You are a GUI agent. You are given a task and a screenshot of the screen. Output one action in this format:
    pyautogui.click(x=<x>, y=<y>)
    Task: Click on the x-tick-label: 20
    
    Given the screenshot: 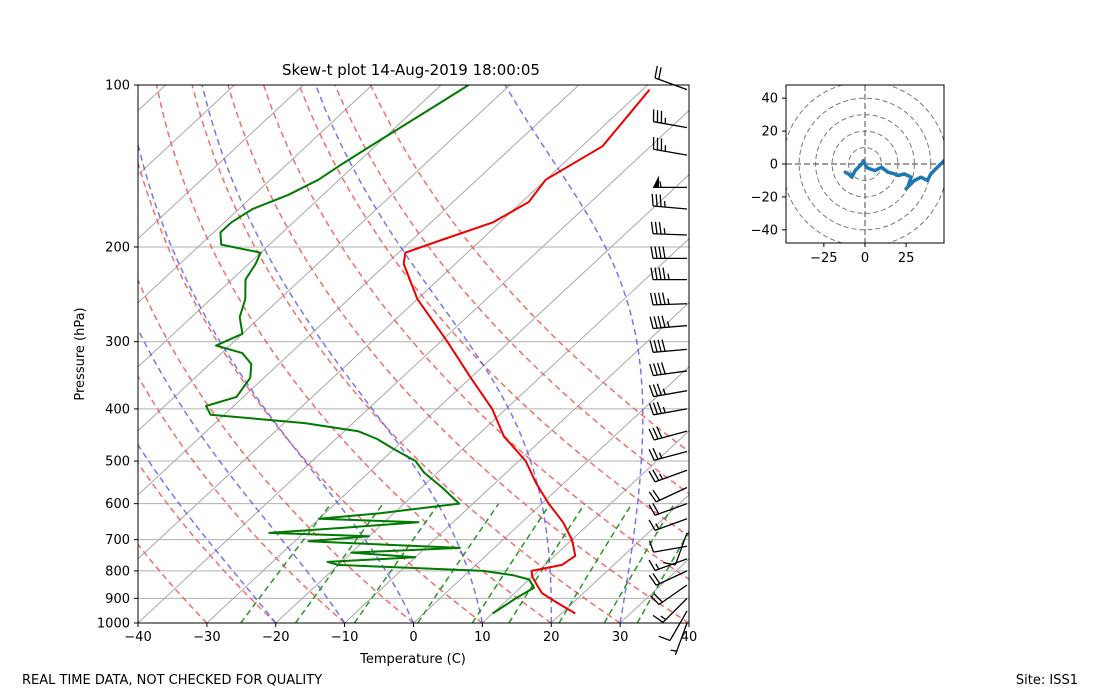 What is the action you would take?
    pyautogui.click(x=551, y=637)
    